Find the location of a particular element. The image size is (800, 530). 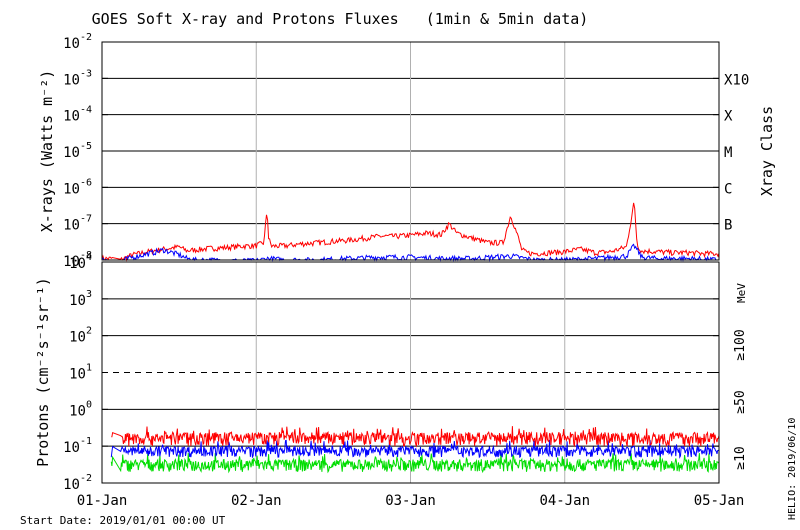

xray-class-axis-label: Xray Class is located at coordinates (767, 151).